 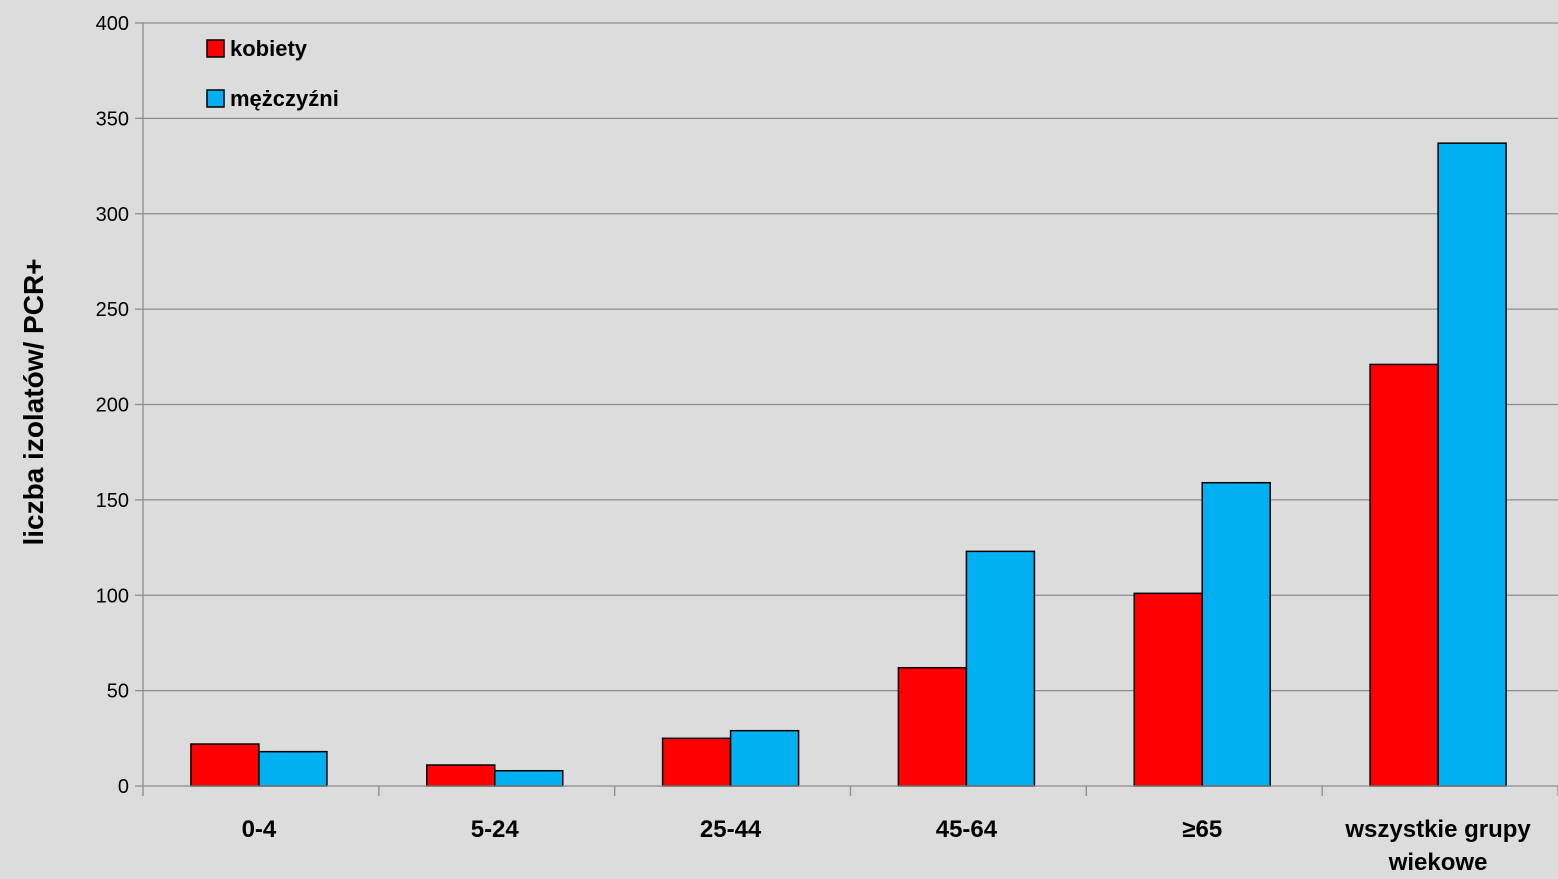 What do you see at coordinates (259, 829) in the screenshot?
I see `x-category-label: 0-4` at bounding box center [259, 829].